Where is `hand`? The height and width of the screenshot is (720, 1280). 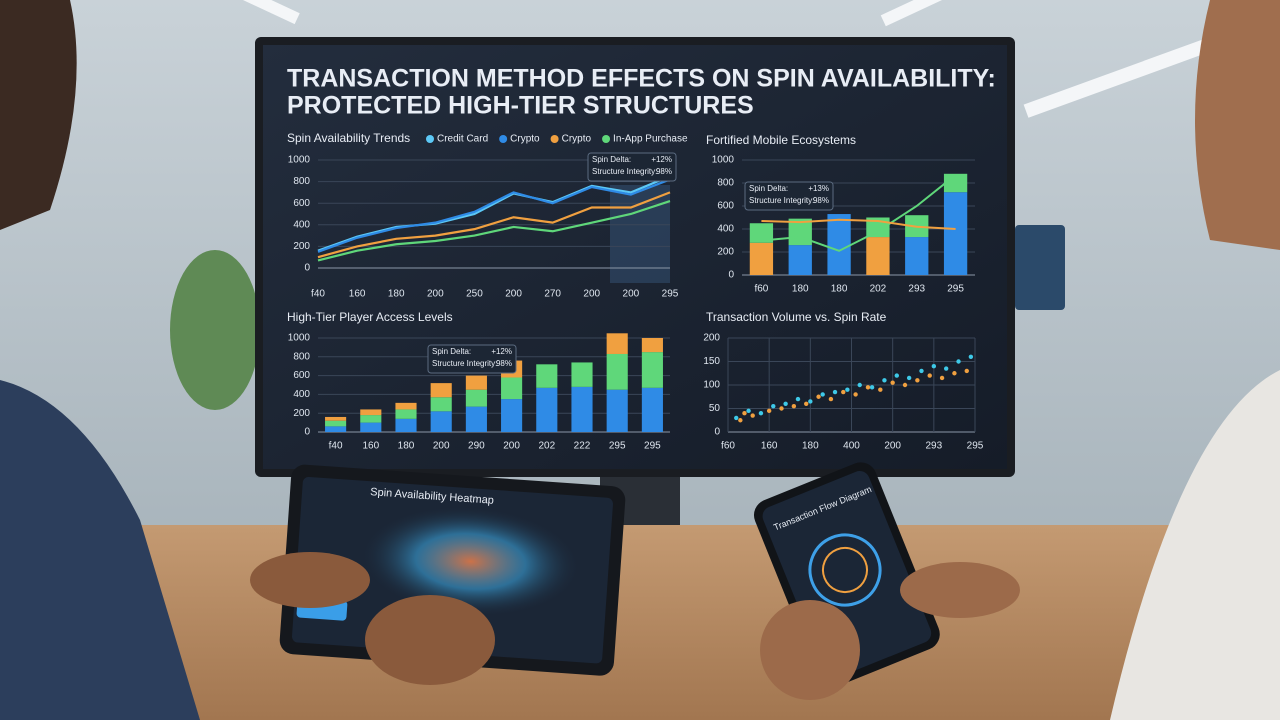 hand is located at coordinates (810, 650).